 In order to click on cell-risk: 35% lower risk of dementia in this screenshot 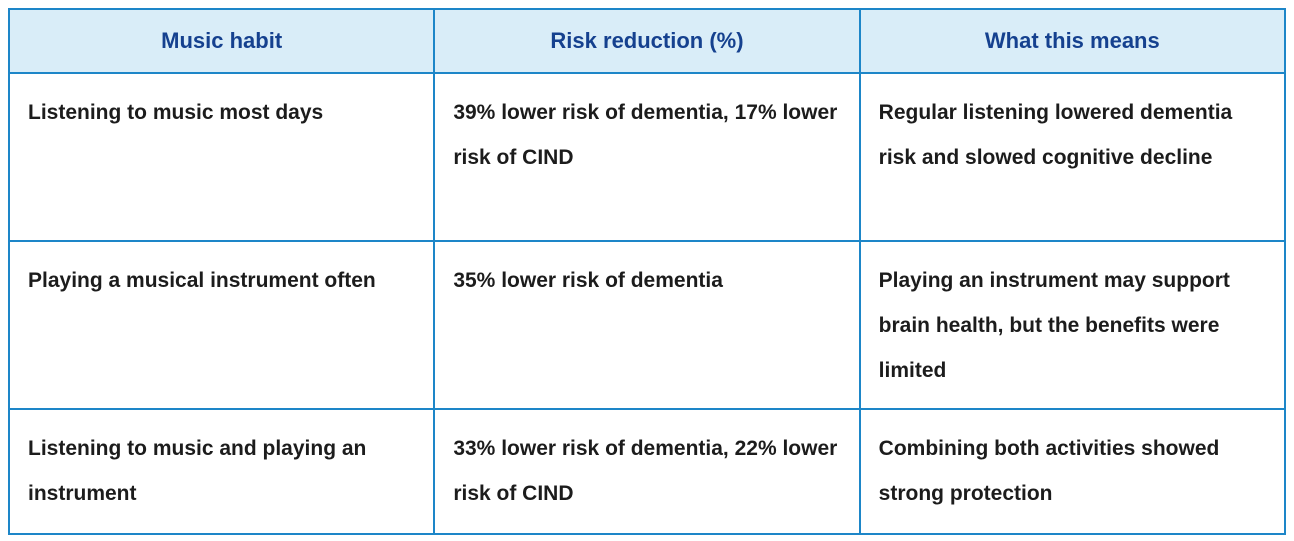, I will do `click(647, 325)`.